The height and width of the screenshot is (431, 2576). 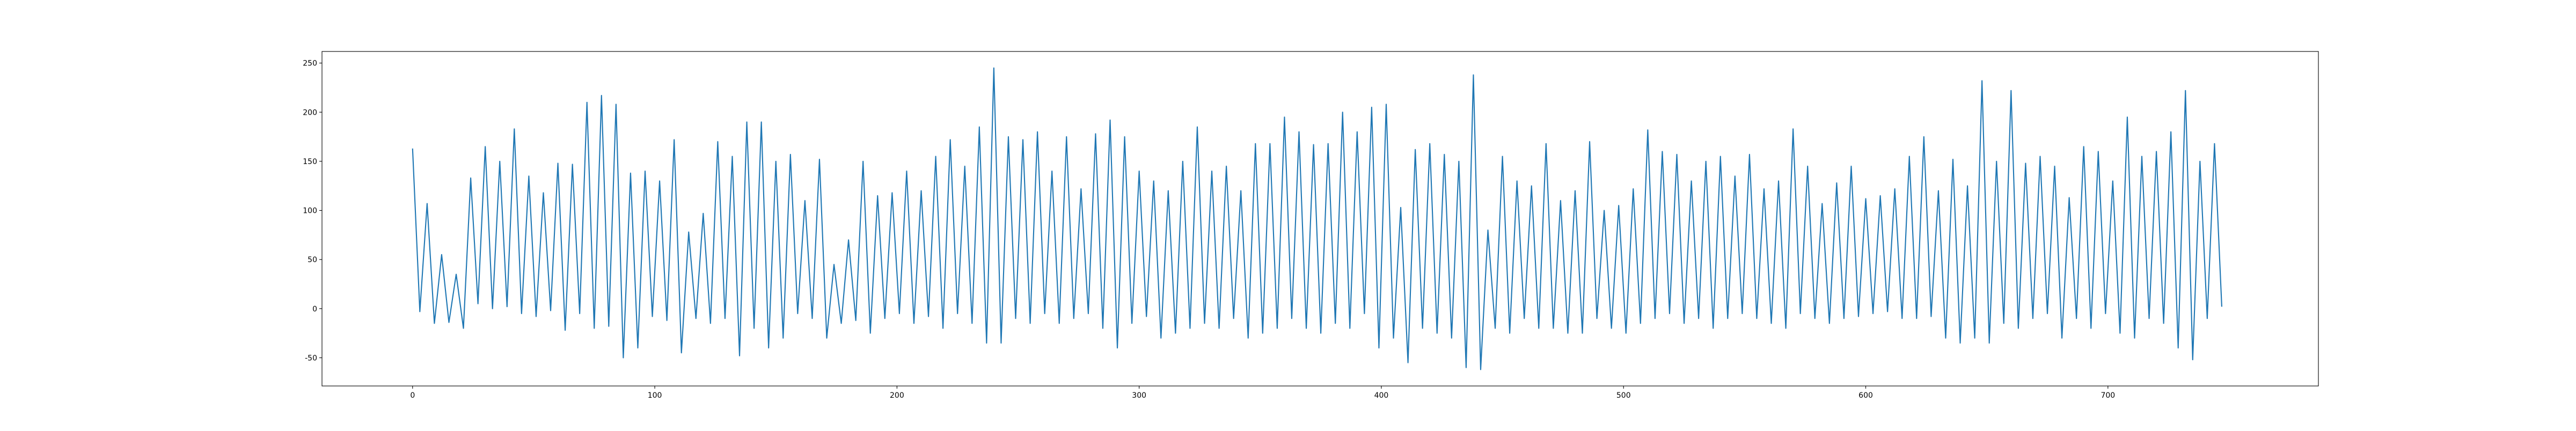 What do you see at coordinates (2108, 395) in the screenshot?
I see `x-tick-label: 700` at bounding box center [2108, 395].